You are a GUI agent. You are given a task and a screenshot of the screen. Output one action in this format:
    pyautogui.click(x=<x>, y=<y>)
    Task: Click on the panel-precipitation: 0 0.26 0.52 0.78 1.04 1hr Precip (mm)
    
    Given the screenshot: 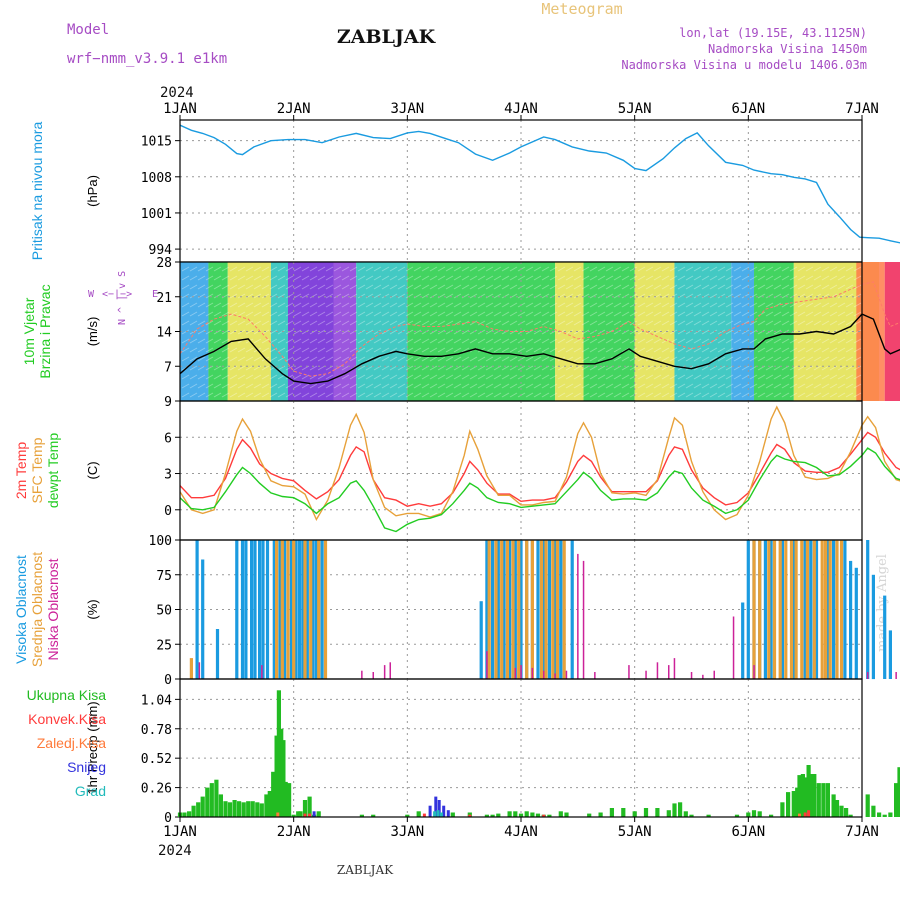 What is the action you would take?
    pyautogui.click(x=492, y=752)
    